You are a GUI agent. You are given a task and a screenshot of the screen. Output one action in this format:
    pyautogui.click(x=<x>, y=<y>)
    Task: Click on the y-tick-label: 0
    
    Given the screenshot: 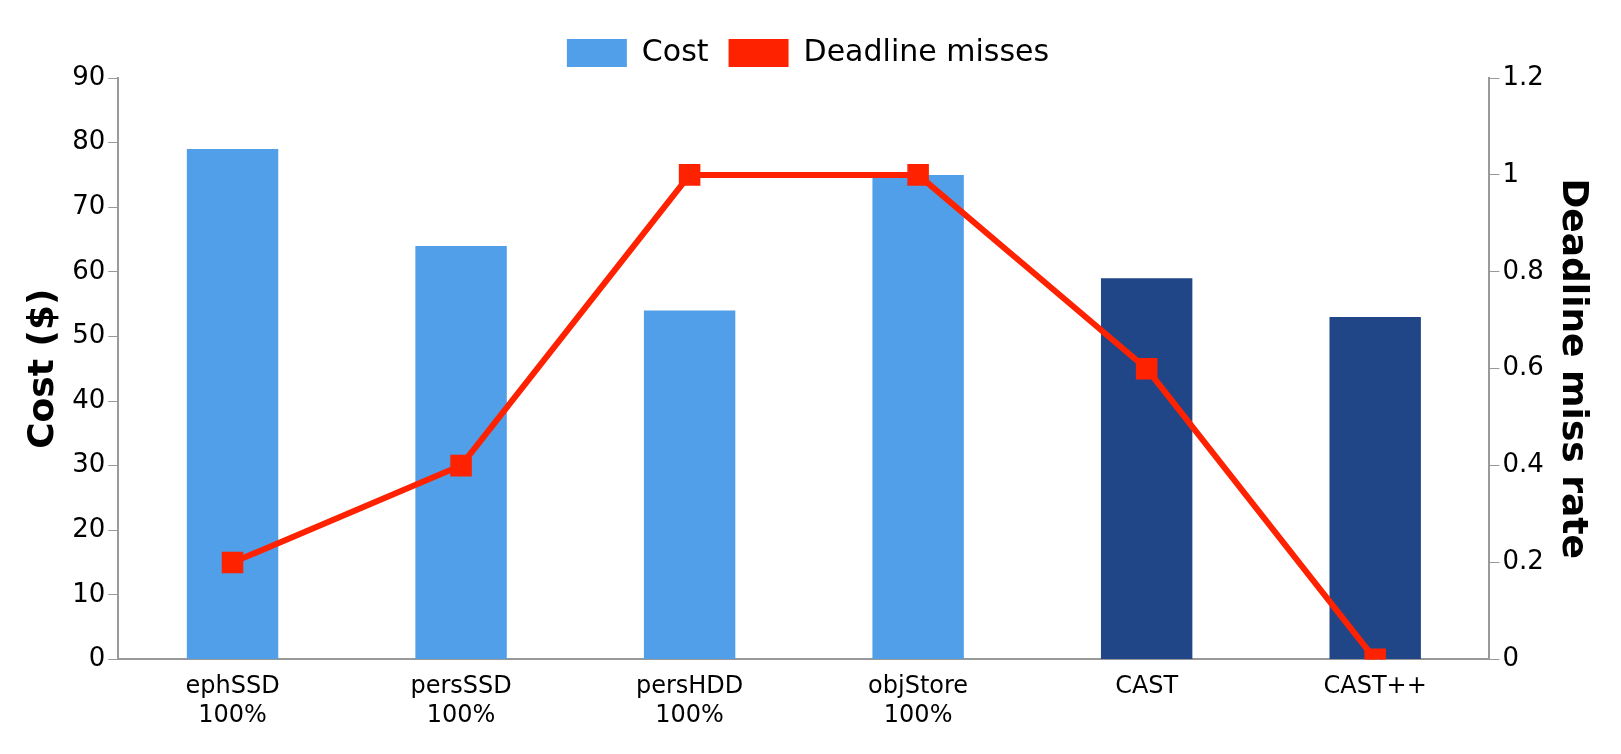 What is the action you would take?
    pyautogui.click(x=97, y=657)
    